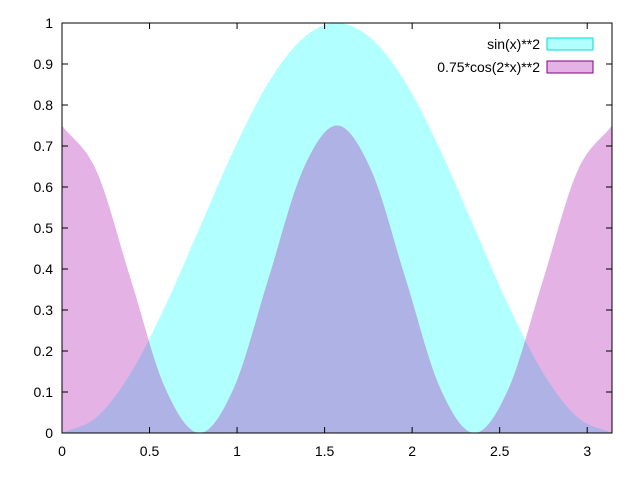 Image resolution: width=640 pixels, height=480 pixels. I want to click on x-tick-label: 0.5, so click(150, 451).